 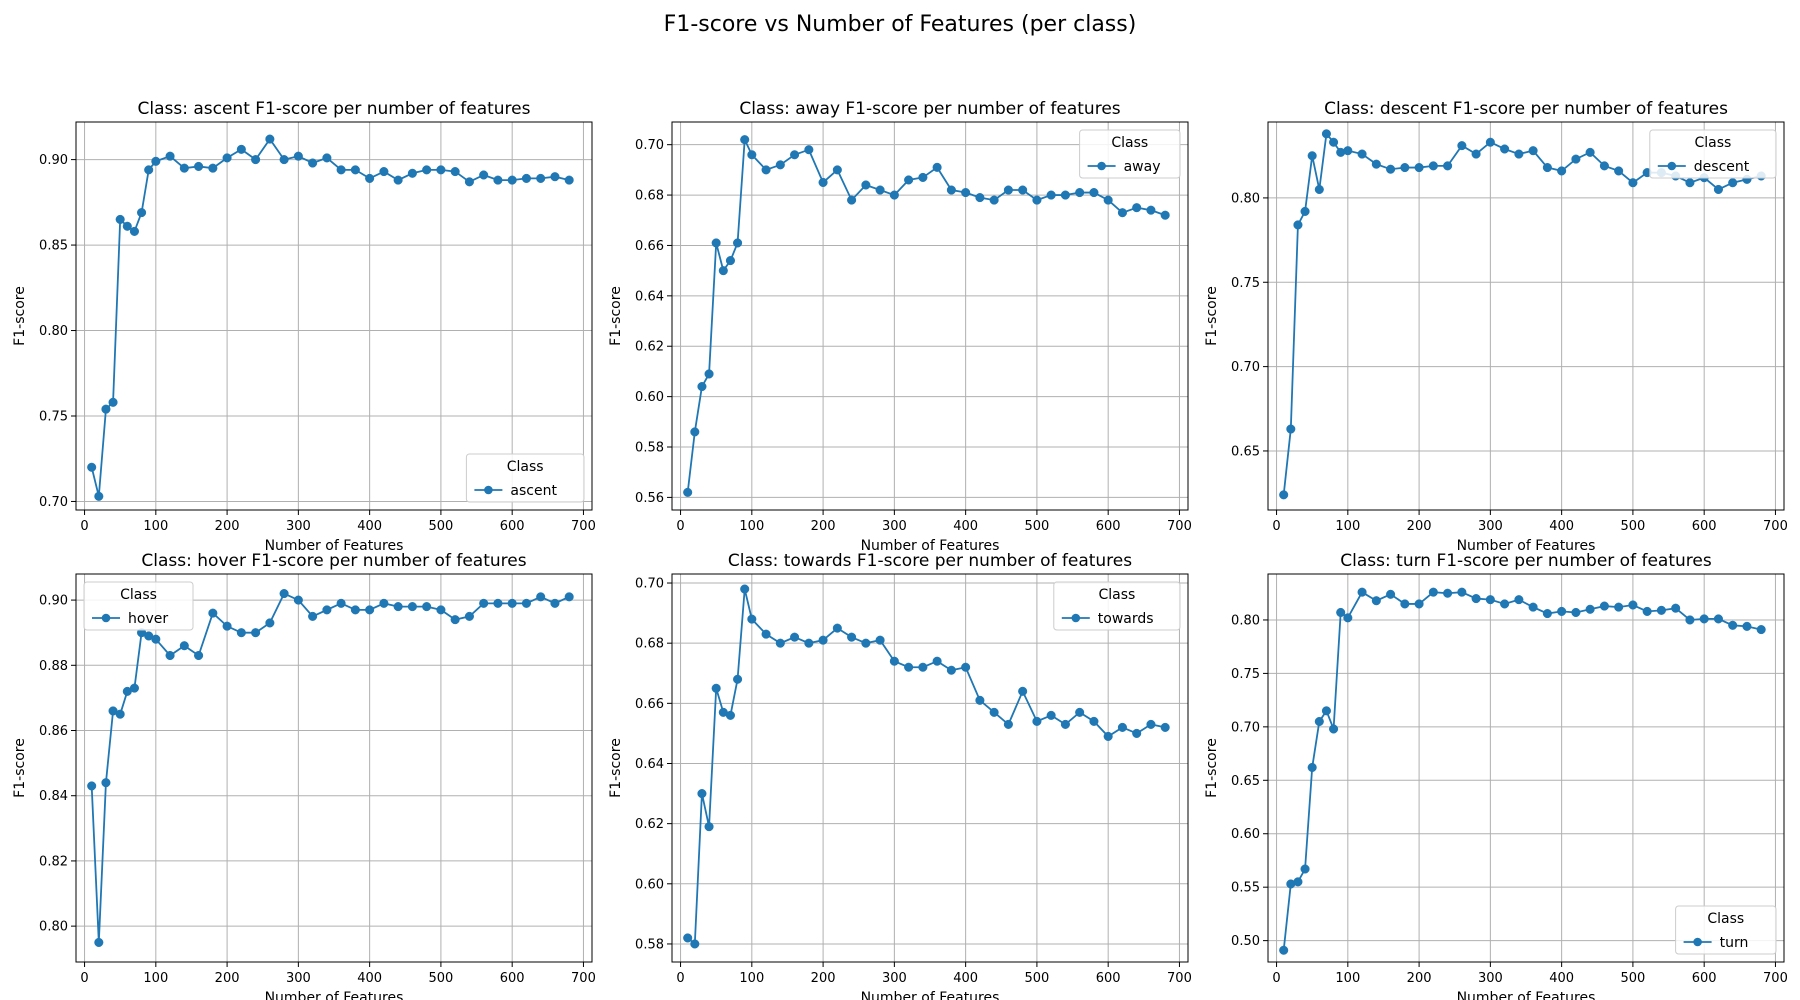 I want to click on x-axis-label: Number of Features, so click(x=930, y=546).